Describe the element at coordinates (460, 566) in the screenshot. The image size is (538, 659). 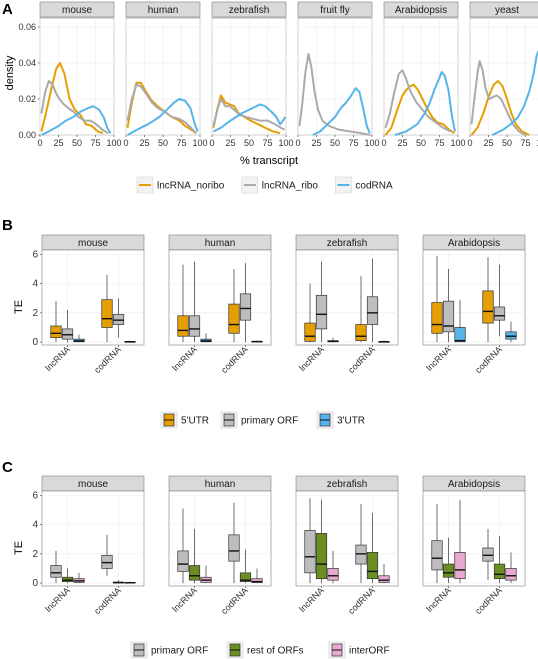
I see `c-arabidopsis-lncrna-interorf-box` at that location.